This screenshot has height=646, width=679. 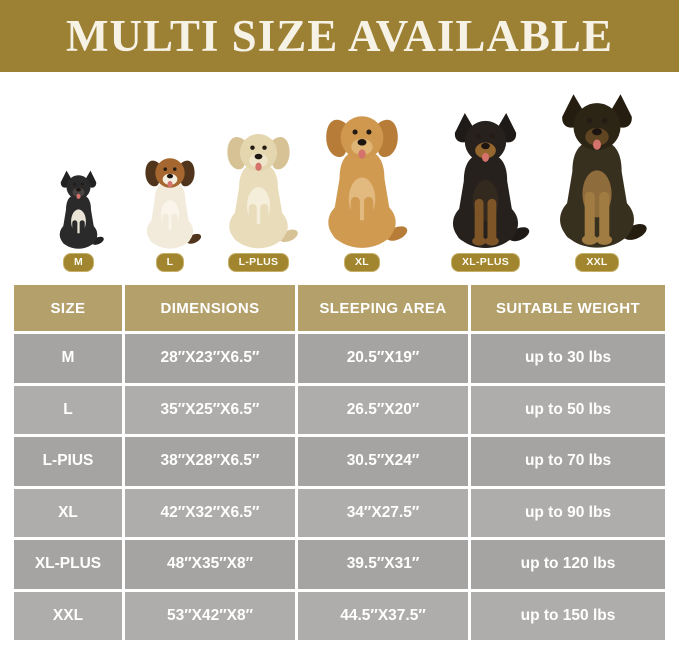 I want to click on title-banner: MULTI SIZE AVAILABLE, so click(x=339, y=36).